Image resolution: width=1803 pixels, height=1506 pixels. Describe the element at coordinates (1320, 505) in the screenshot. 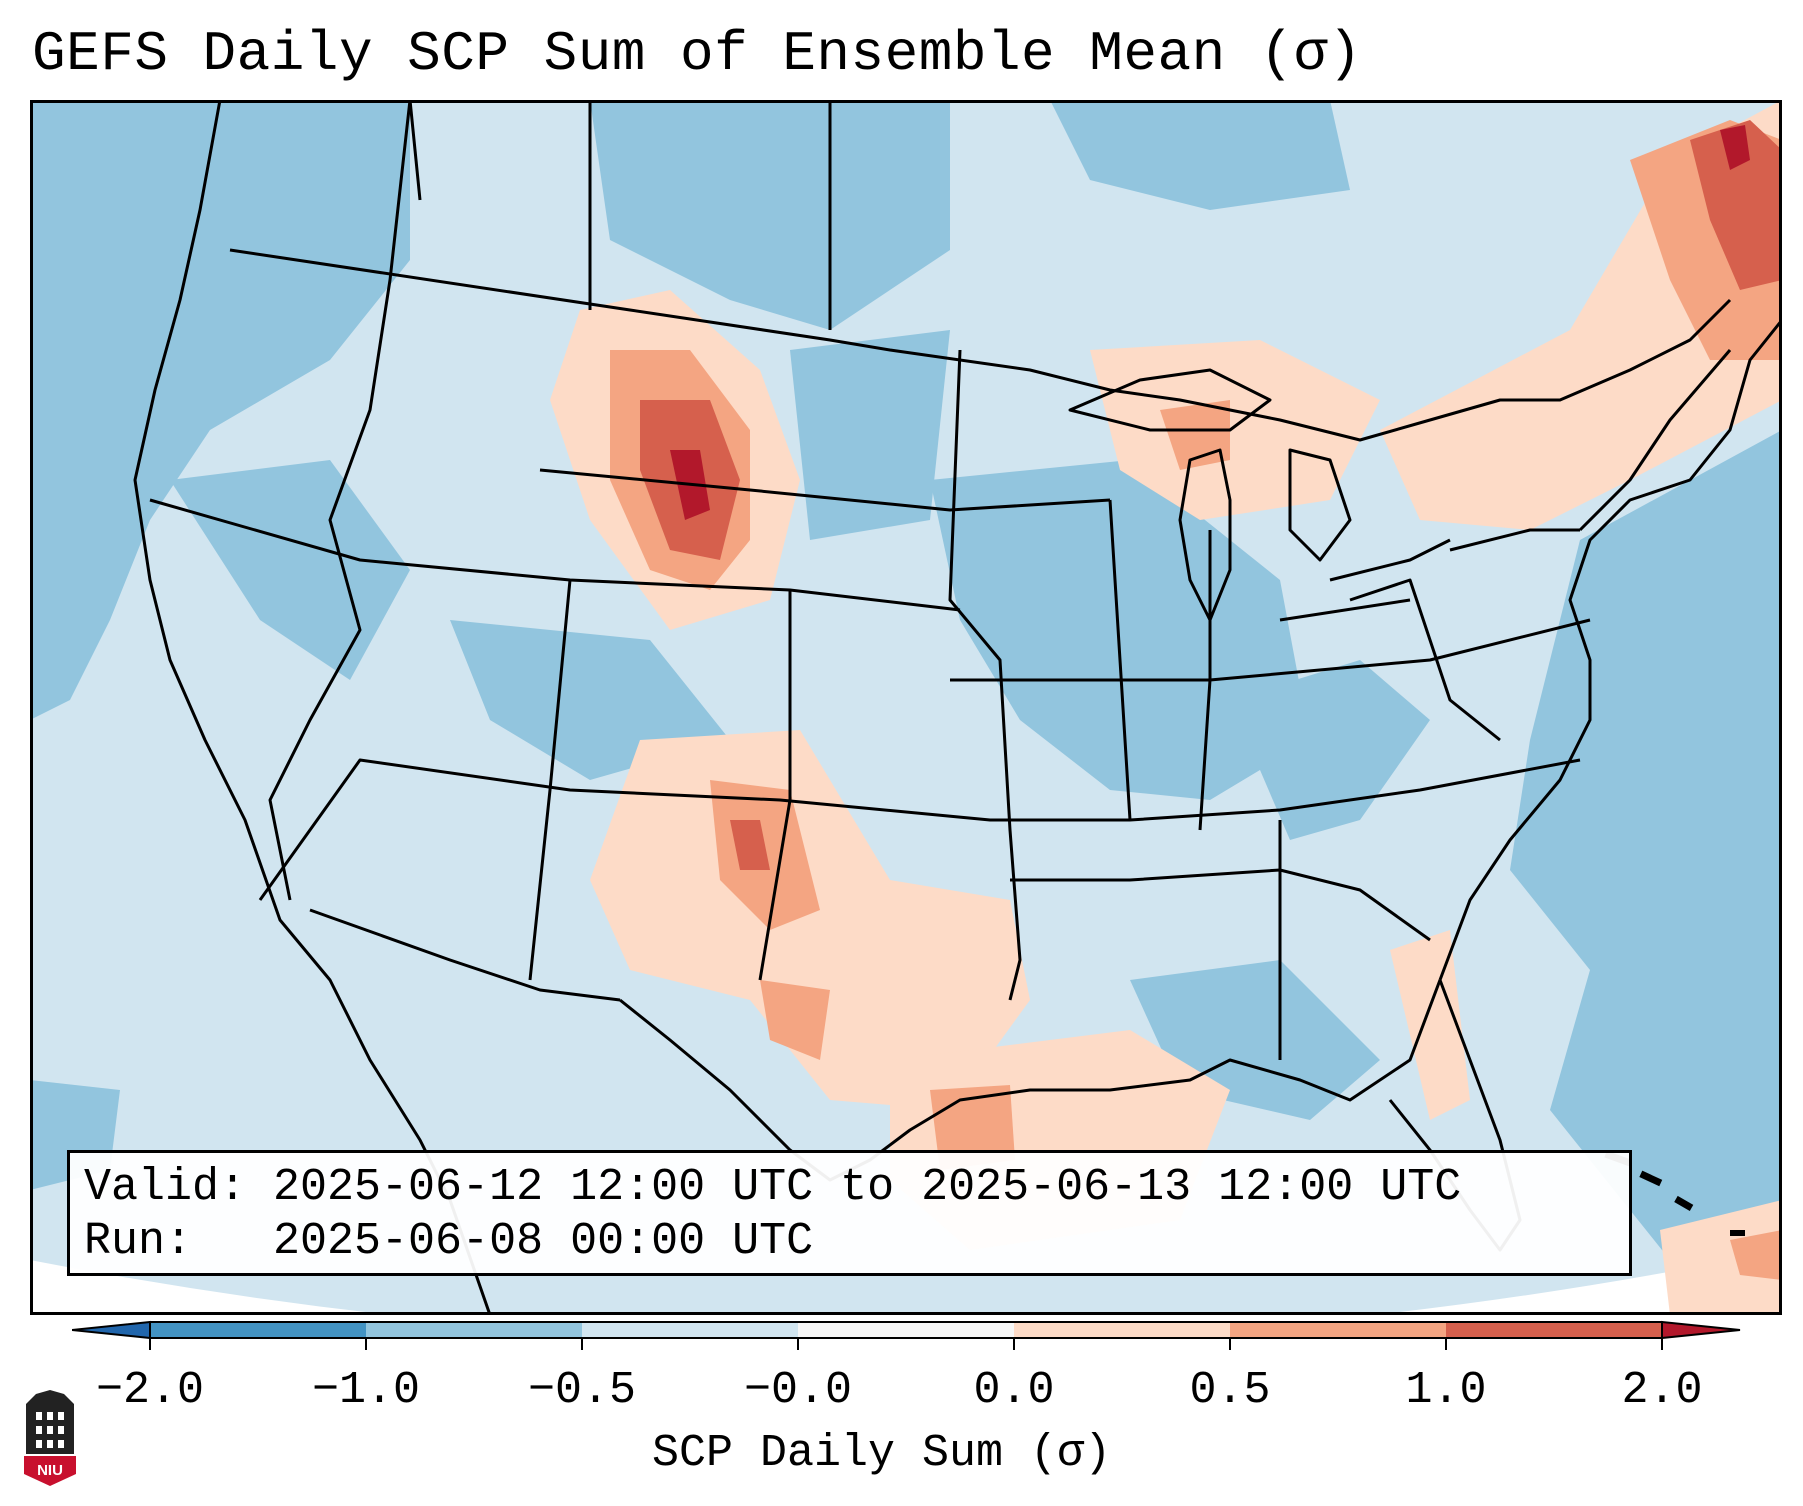

I see `lake-huron` at that location.